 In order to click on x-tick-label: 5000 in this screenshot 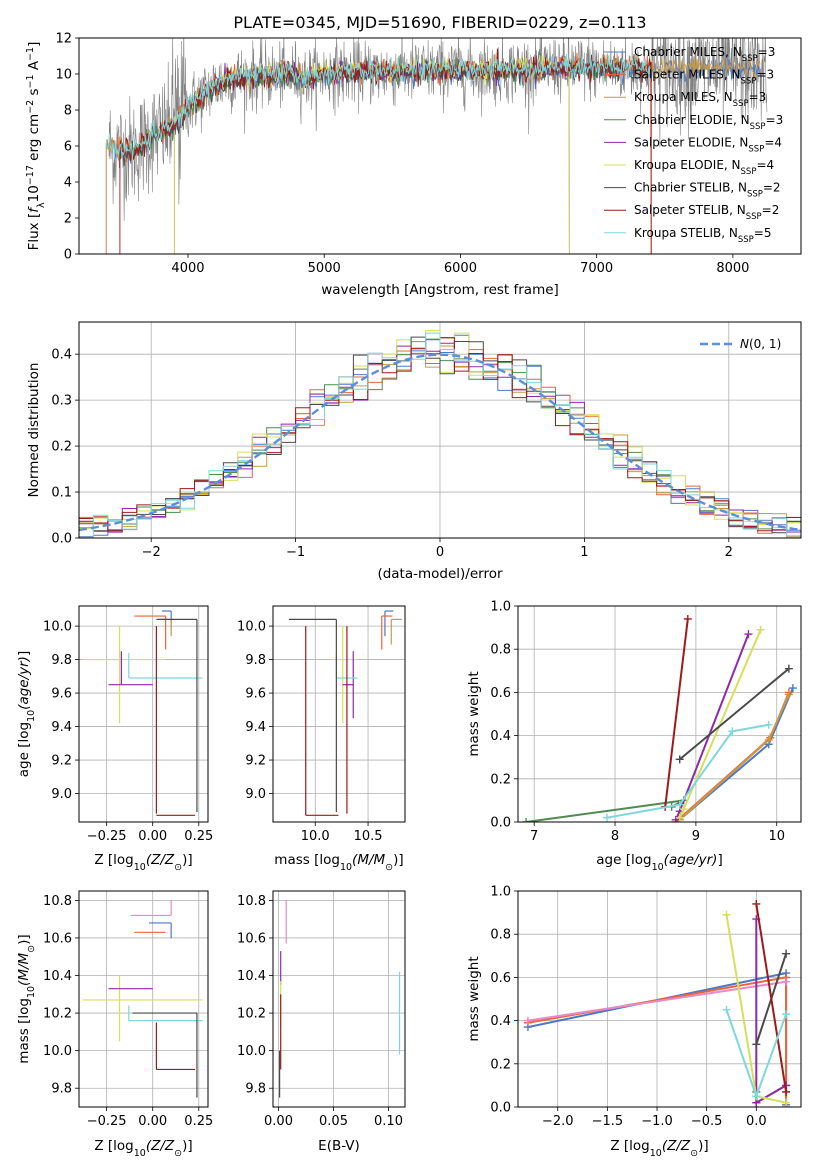, I will do `click(324, 268)`.